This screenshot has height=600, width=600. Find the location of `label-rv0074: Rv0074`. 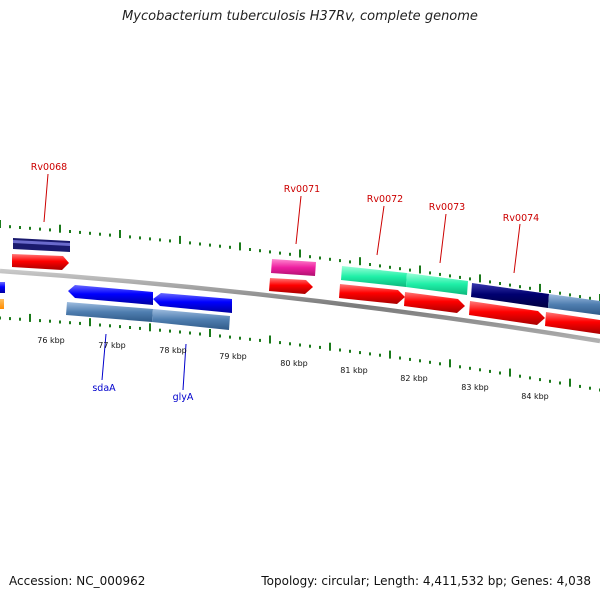

label-rv0074: Rv0074 is located at coordinates (521, 218).